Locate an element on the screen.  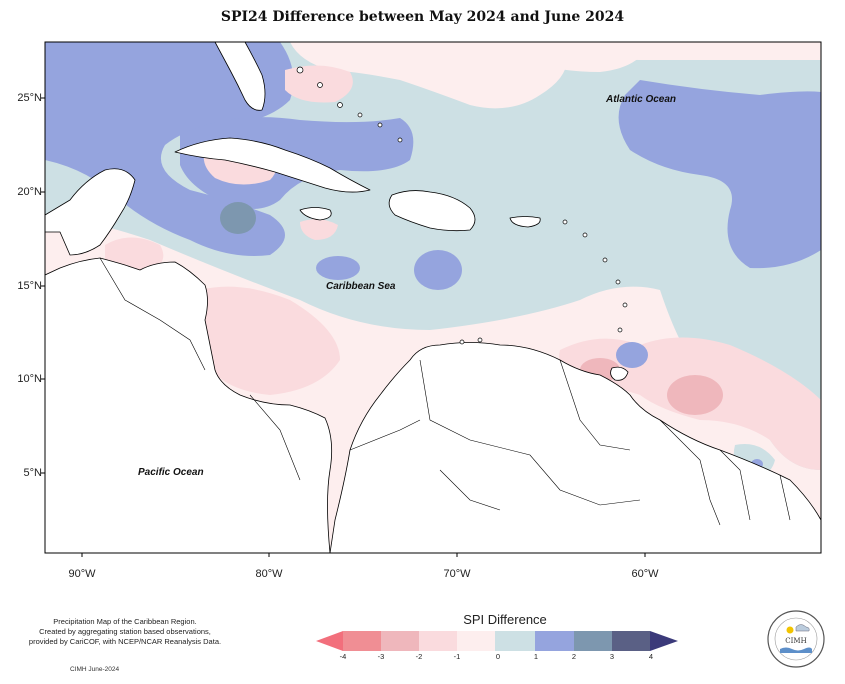
land-florida is located at coordinates (240, 76).